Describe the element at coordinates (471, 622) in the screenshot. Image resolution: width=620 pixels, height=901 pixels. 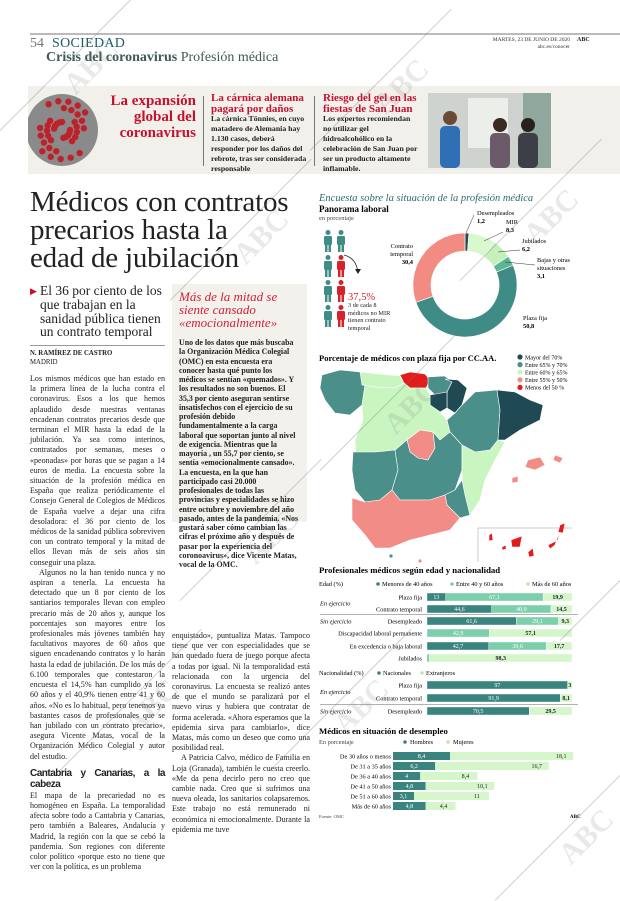
I see `bar-value: 61,6` at that location.